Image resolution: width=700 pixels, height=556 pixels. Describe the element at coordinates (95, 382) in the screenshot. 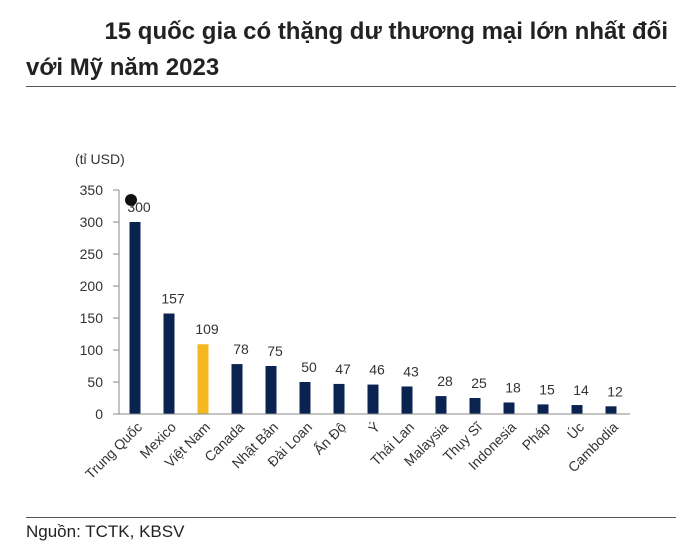

I see `y-tick-label: 50` at that location.